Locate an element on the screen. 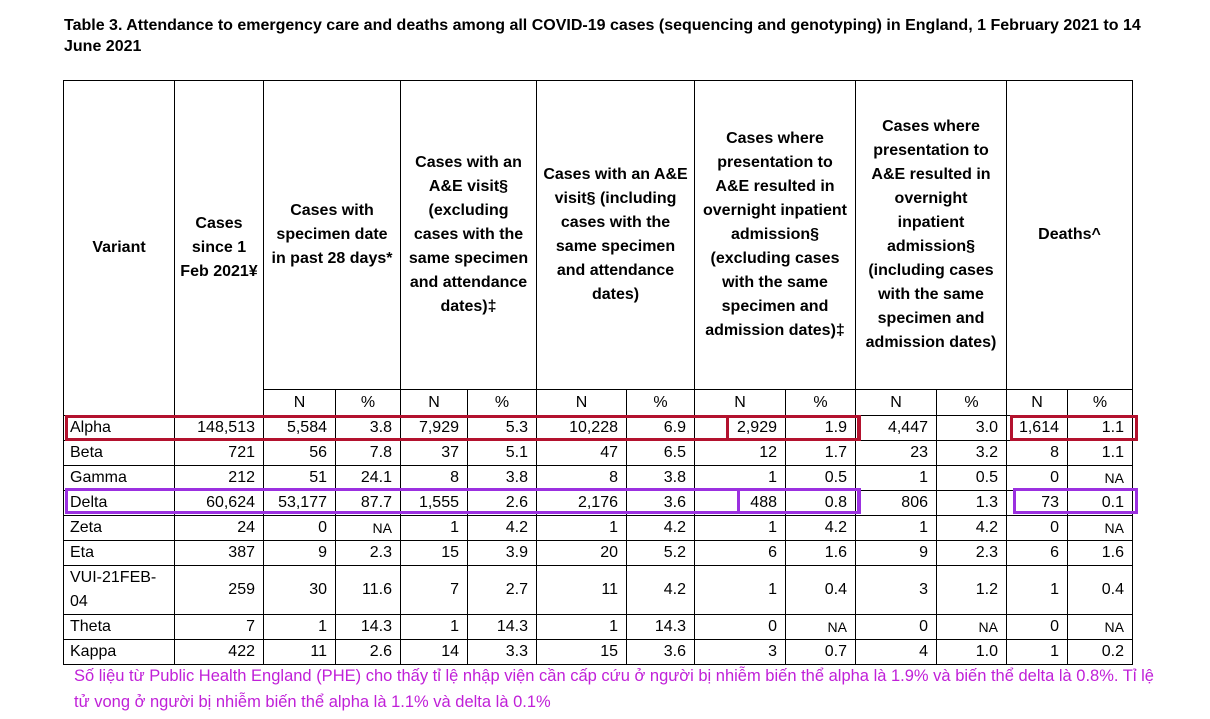 Image resolution: width=1210 pixels, height=719 pixels. value-cell: 1.0 is located at coordinates (971, 652).